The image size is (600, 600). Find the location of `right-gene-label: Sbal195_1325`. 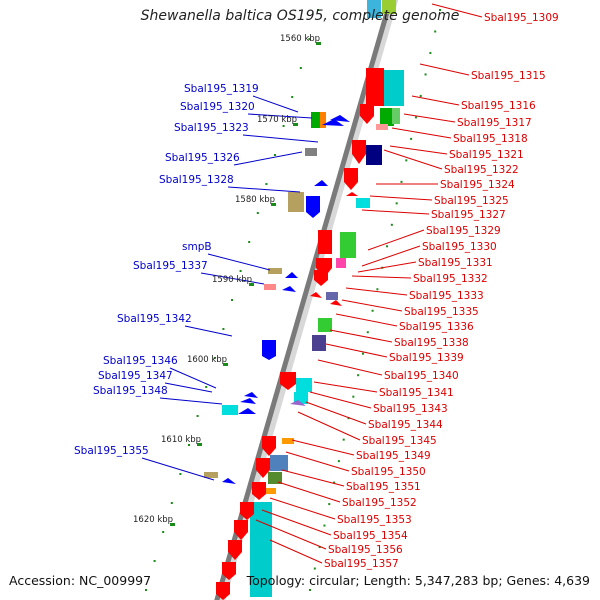

right-gene-label: Sbal195_1325 is located at coordinates (471, 201).